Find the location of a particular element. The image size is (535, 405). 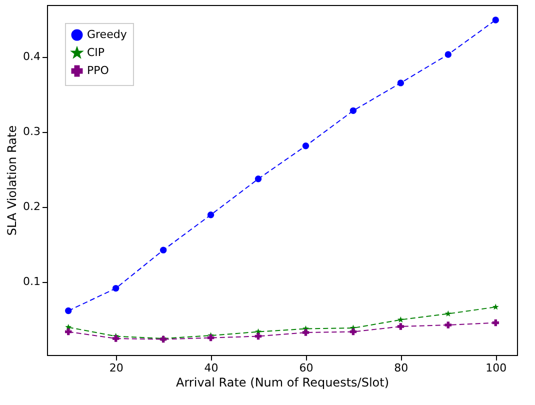

y-tick-label: 0.3 is located at coordinates (31, 131).